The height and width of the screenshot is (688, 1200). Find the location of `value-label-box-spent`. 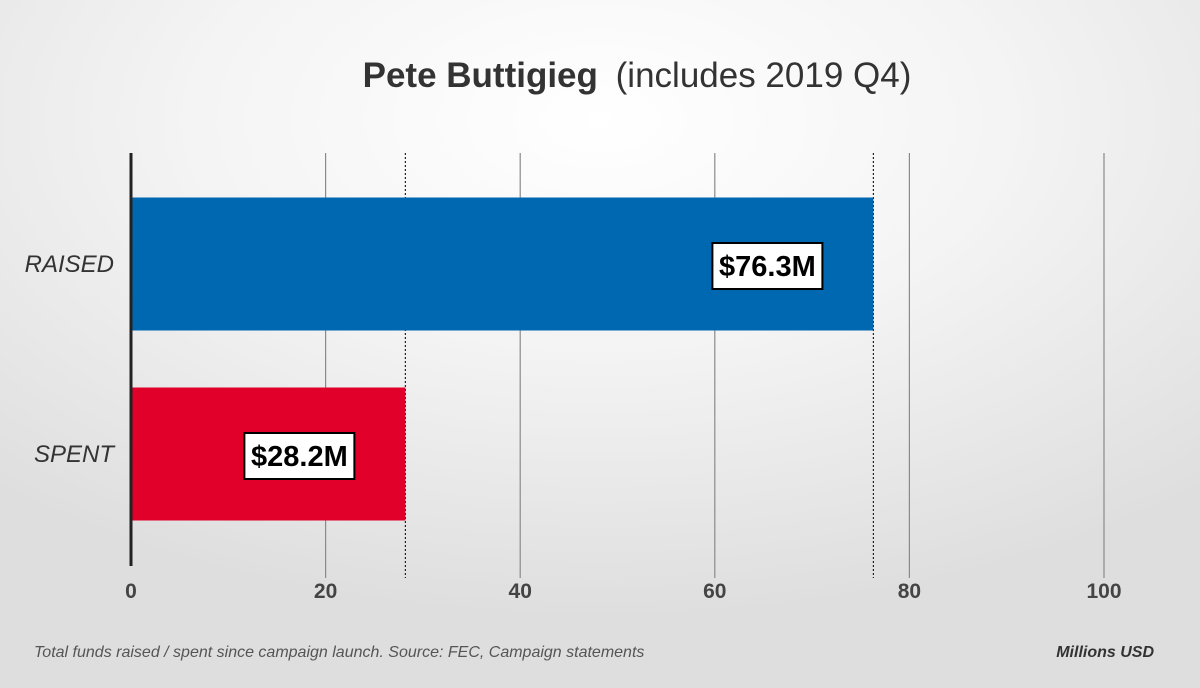

value-label-box-spent is located at coordinates (299, 456).